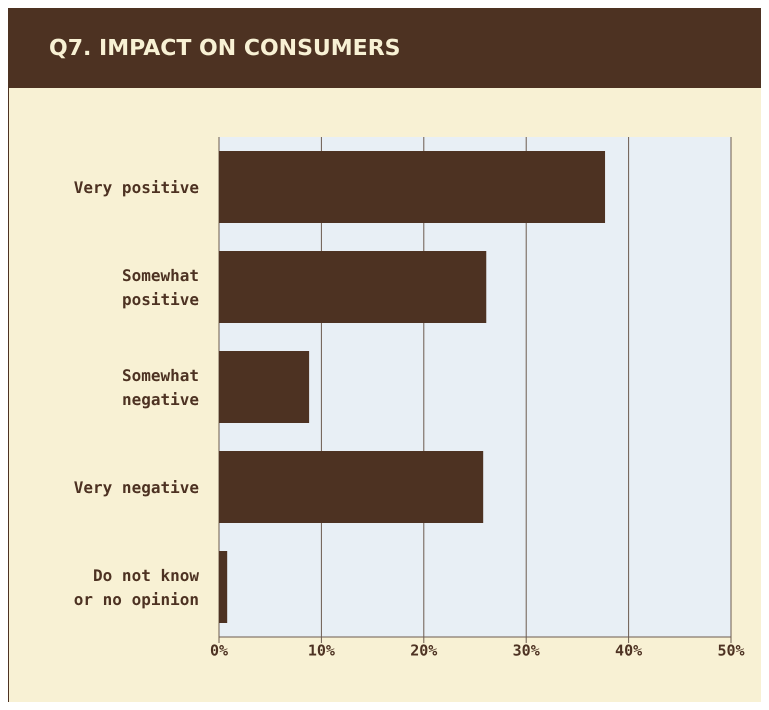 The height and width of the screenshot is (710, 769). What do you see at coordinates (136, 487) in the screenshot?
I see `y-tick-label: Very negative` at bounding box center [136, 487].